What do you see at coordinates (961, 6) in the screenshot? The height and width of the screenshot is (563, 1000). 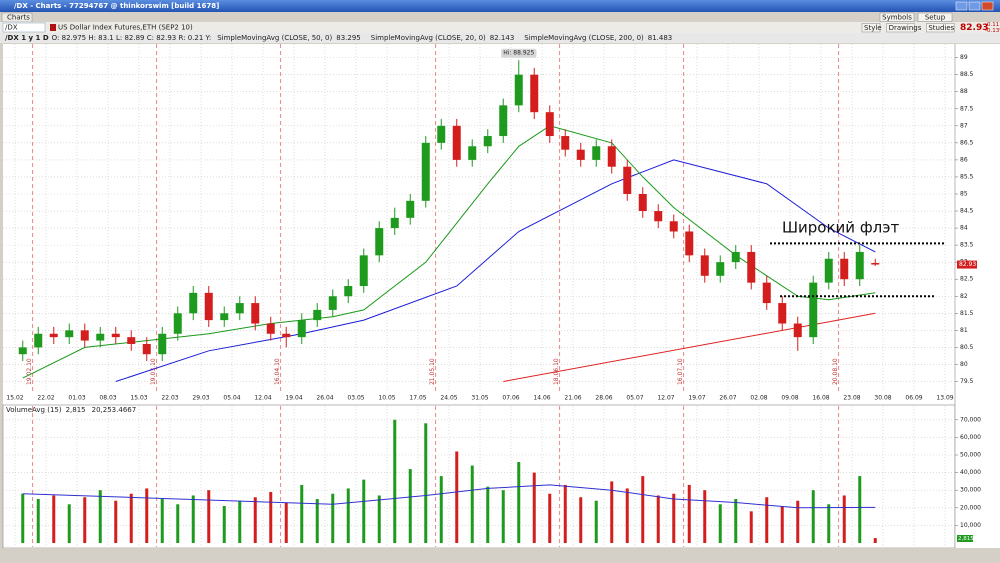 I see `minimize-button` at bounding box center [961, 6].